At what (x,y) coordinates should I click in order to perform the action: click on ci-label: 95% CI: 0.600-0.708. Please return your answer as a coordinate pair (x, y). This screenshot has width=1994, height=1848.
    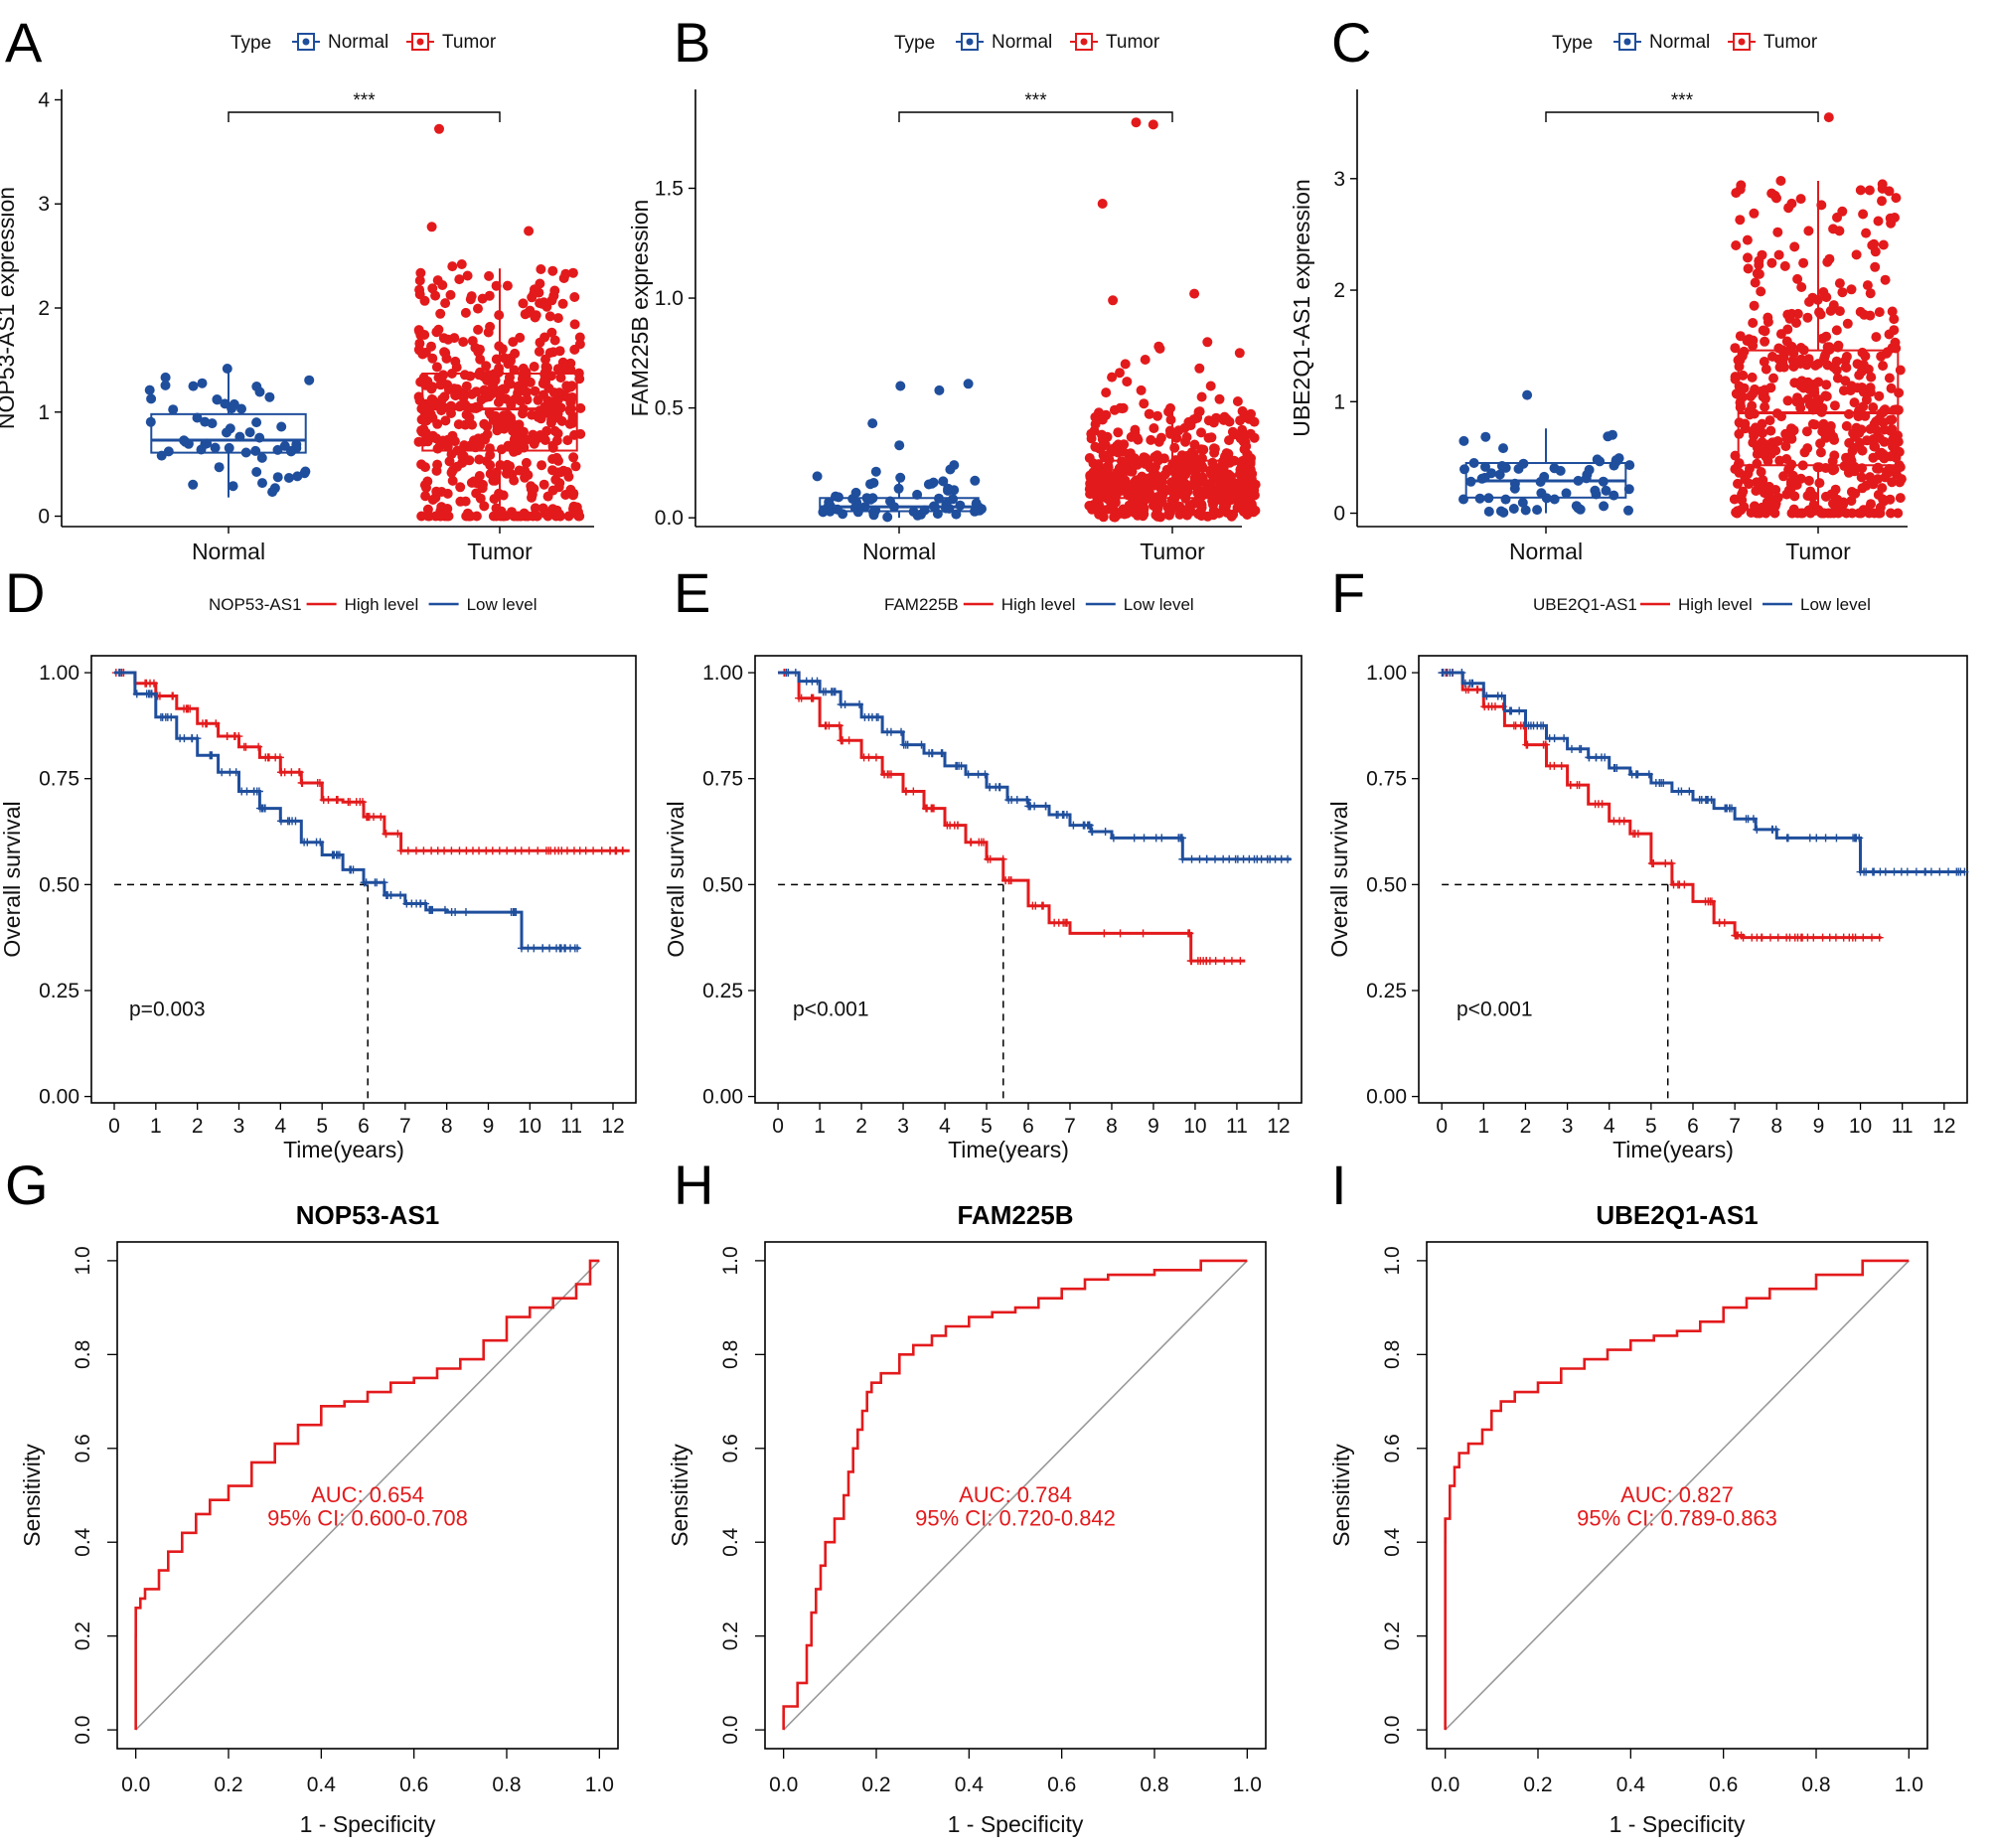
    Looking at the image, I should click on (367, 1519).